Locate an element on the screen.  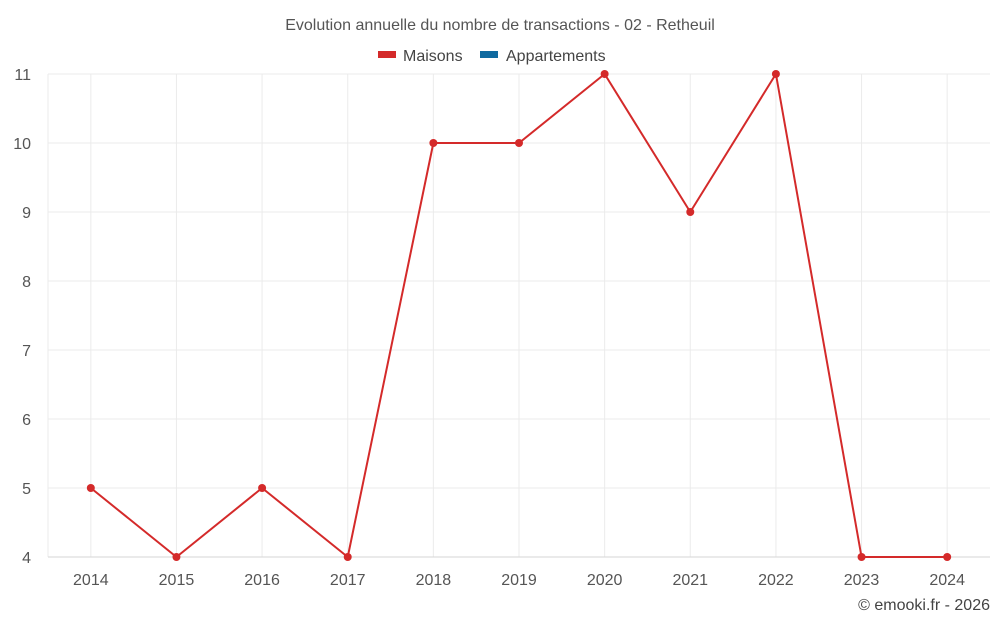
legend-swatch-maisons is located at coordinates (387, 54).